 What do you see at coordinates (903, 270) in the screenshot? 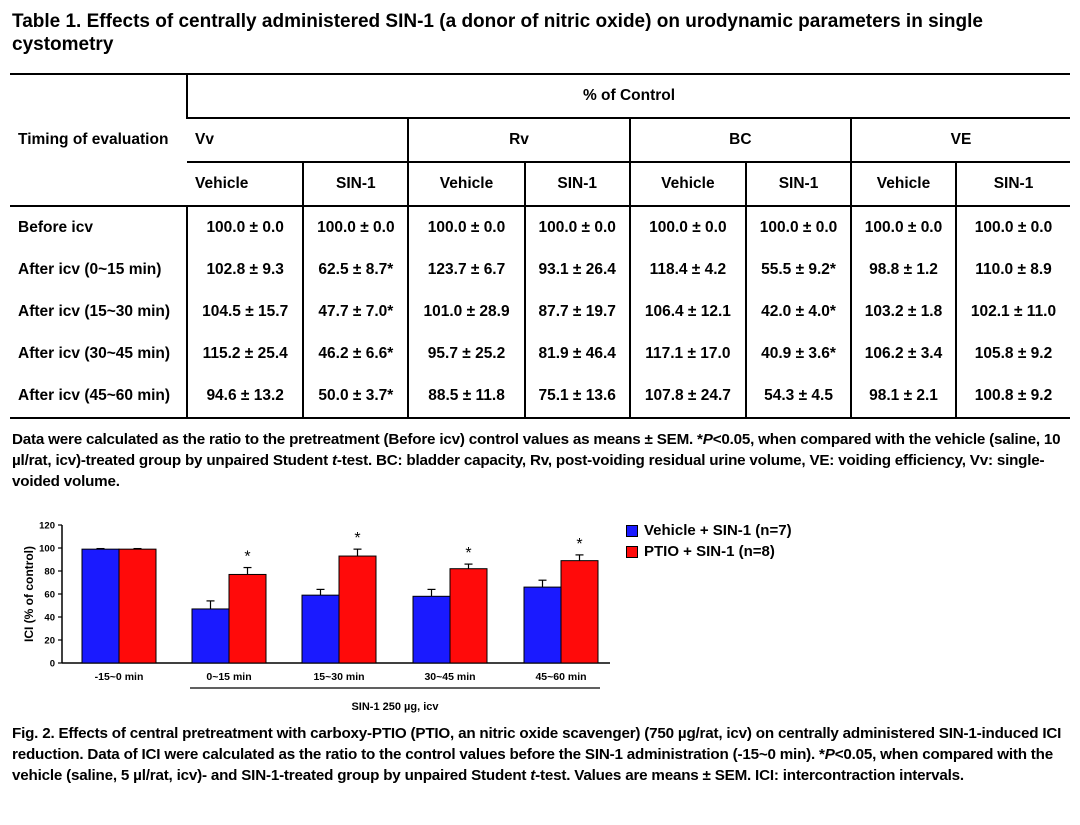
I see `table-cell: 98.8 ± 1.2` at bounding box center [903, 270].